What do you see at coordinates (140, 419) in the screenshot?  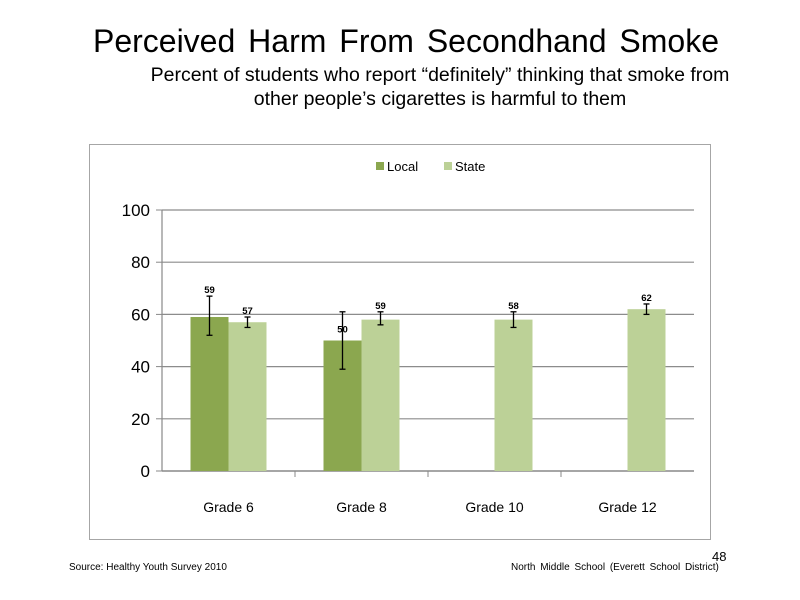 I see `y-tick-label: 20` at bounding box center [140, 419].